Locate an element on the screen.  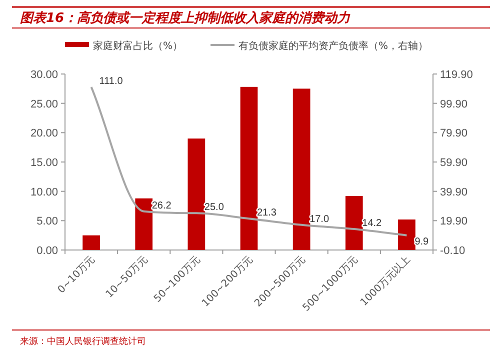
y-tick-label: 25.00 is located at coordinates (44, 104).